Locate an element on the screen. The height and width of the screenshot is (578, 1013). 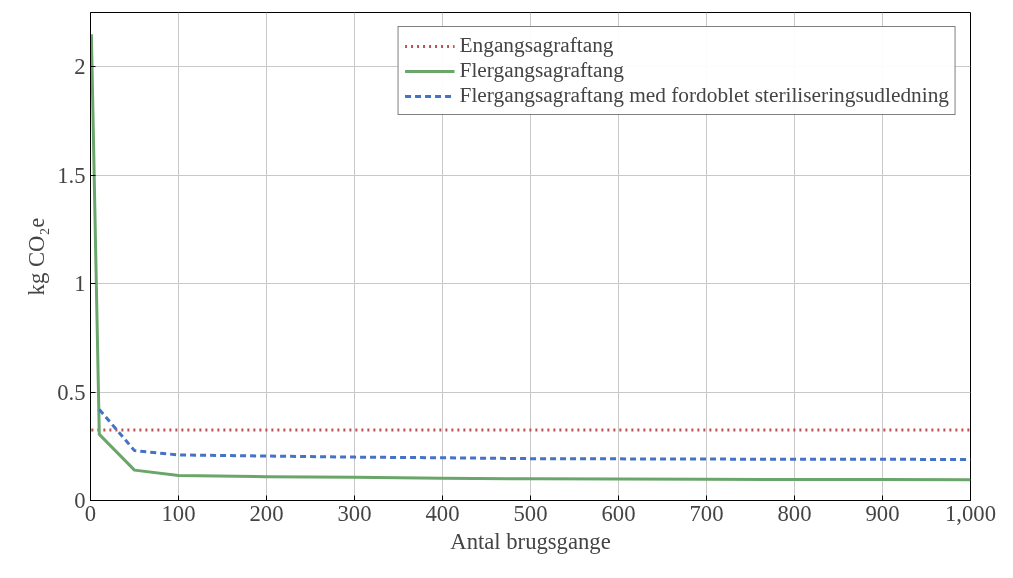
x-tick-label: 900 is located at coordinates (882, 513).